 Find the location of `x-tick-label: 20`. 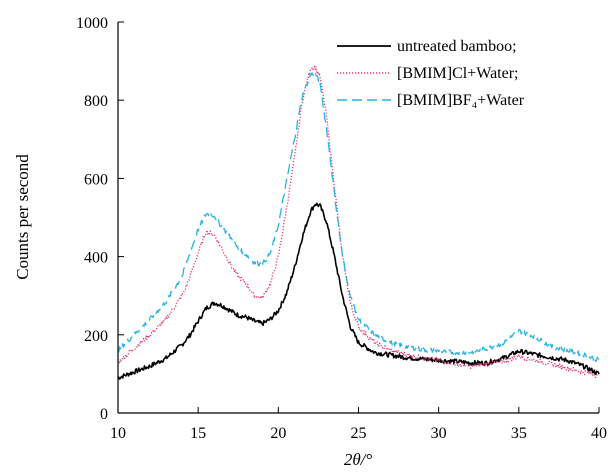

x-tick-label: 20 is located at coordinates (278, 433).